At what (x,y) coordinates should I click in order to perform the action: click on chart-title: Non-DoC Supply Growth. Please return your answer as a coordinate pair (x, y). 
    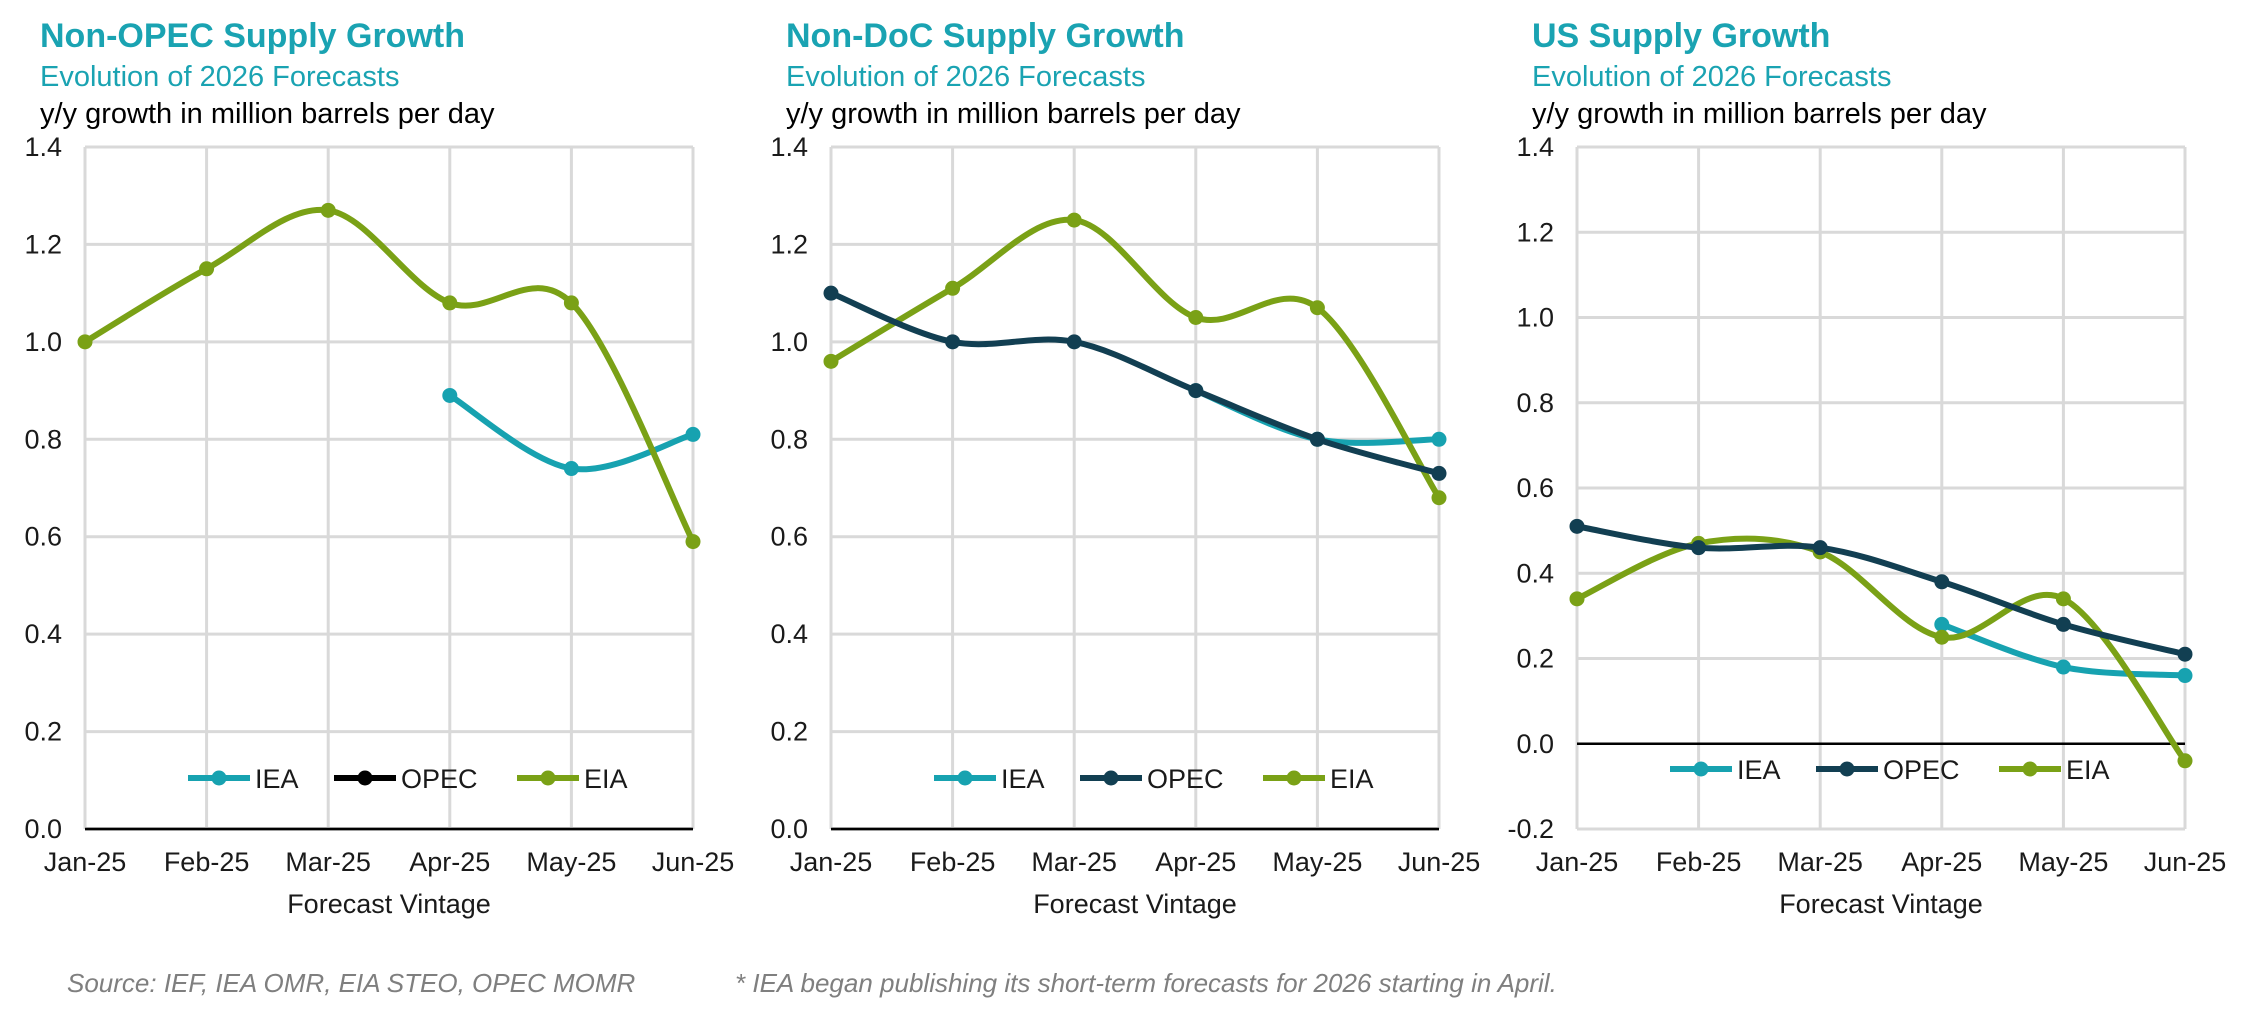
    Looking at the image, I should click on (985, 36).